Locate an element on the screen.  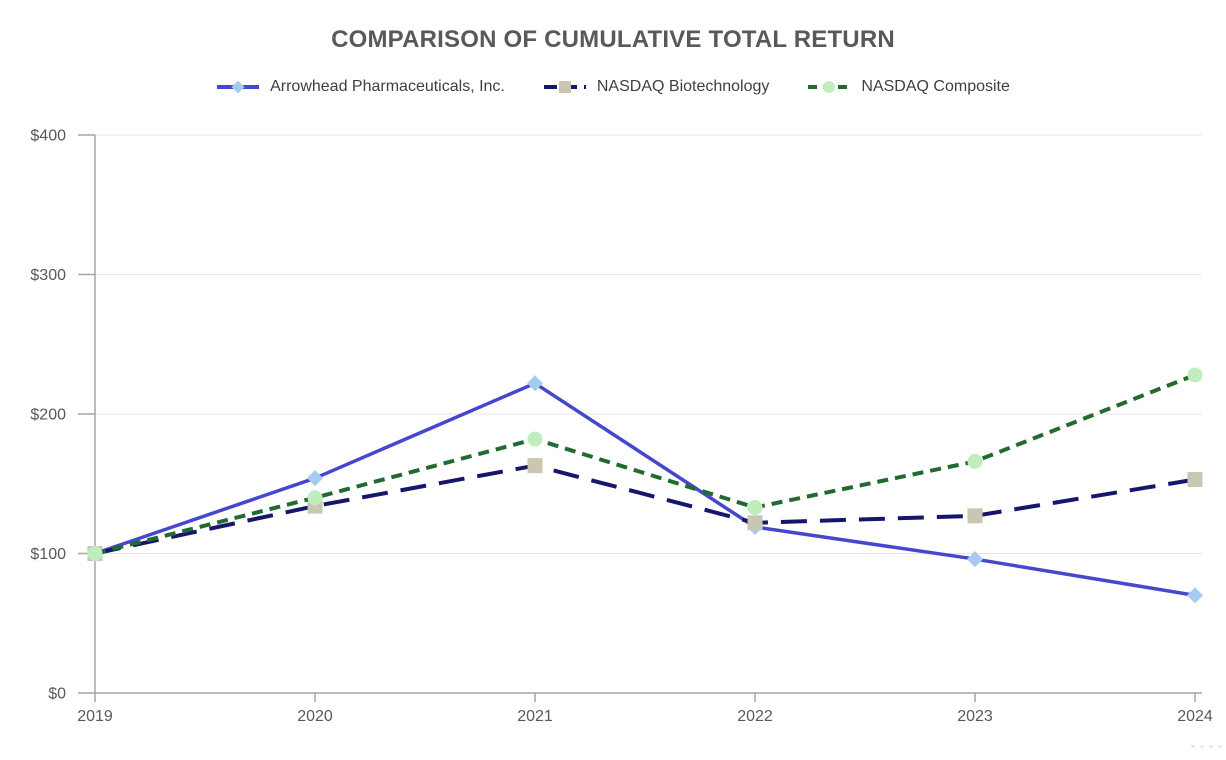
circle-marker-2021 is located at coordinates (535, 439).